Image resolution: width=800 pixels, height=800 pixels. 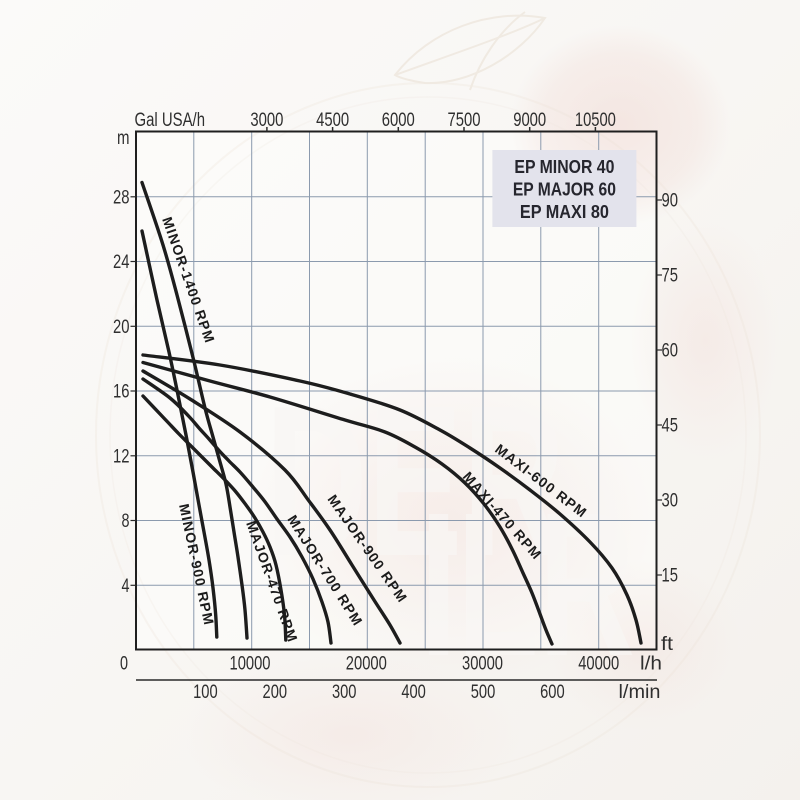 What do you see at coordinates (366, 664) in the screenshot?
I see `svg-text: 20000` at bounding box center [366, 664].